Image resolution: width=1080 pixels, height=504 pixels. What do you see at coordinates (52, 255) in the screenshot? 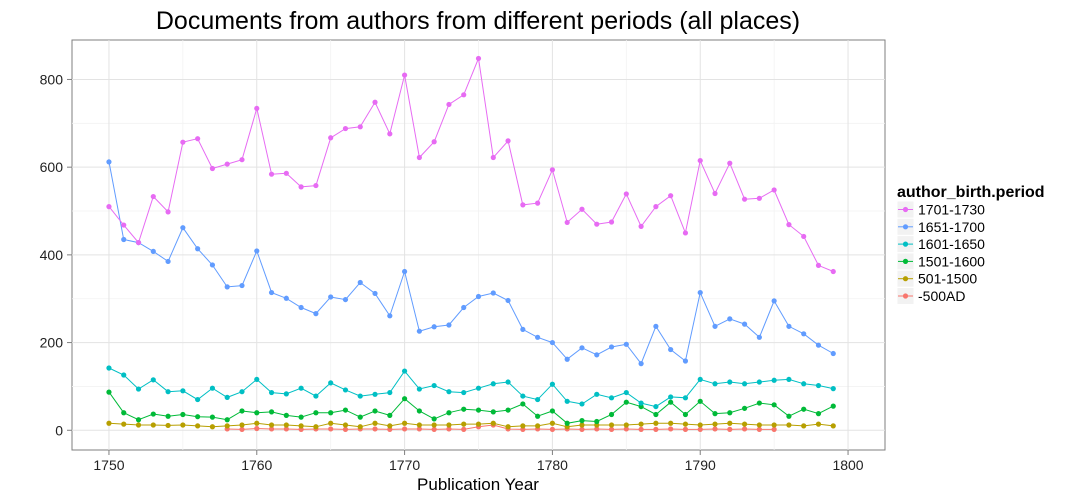
I see `y-tick-label: 400` at bounding box center [52, 255].